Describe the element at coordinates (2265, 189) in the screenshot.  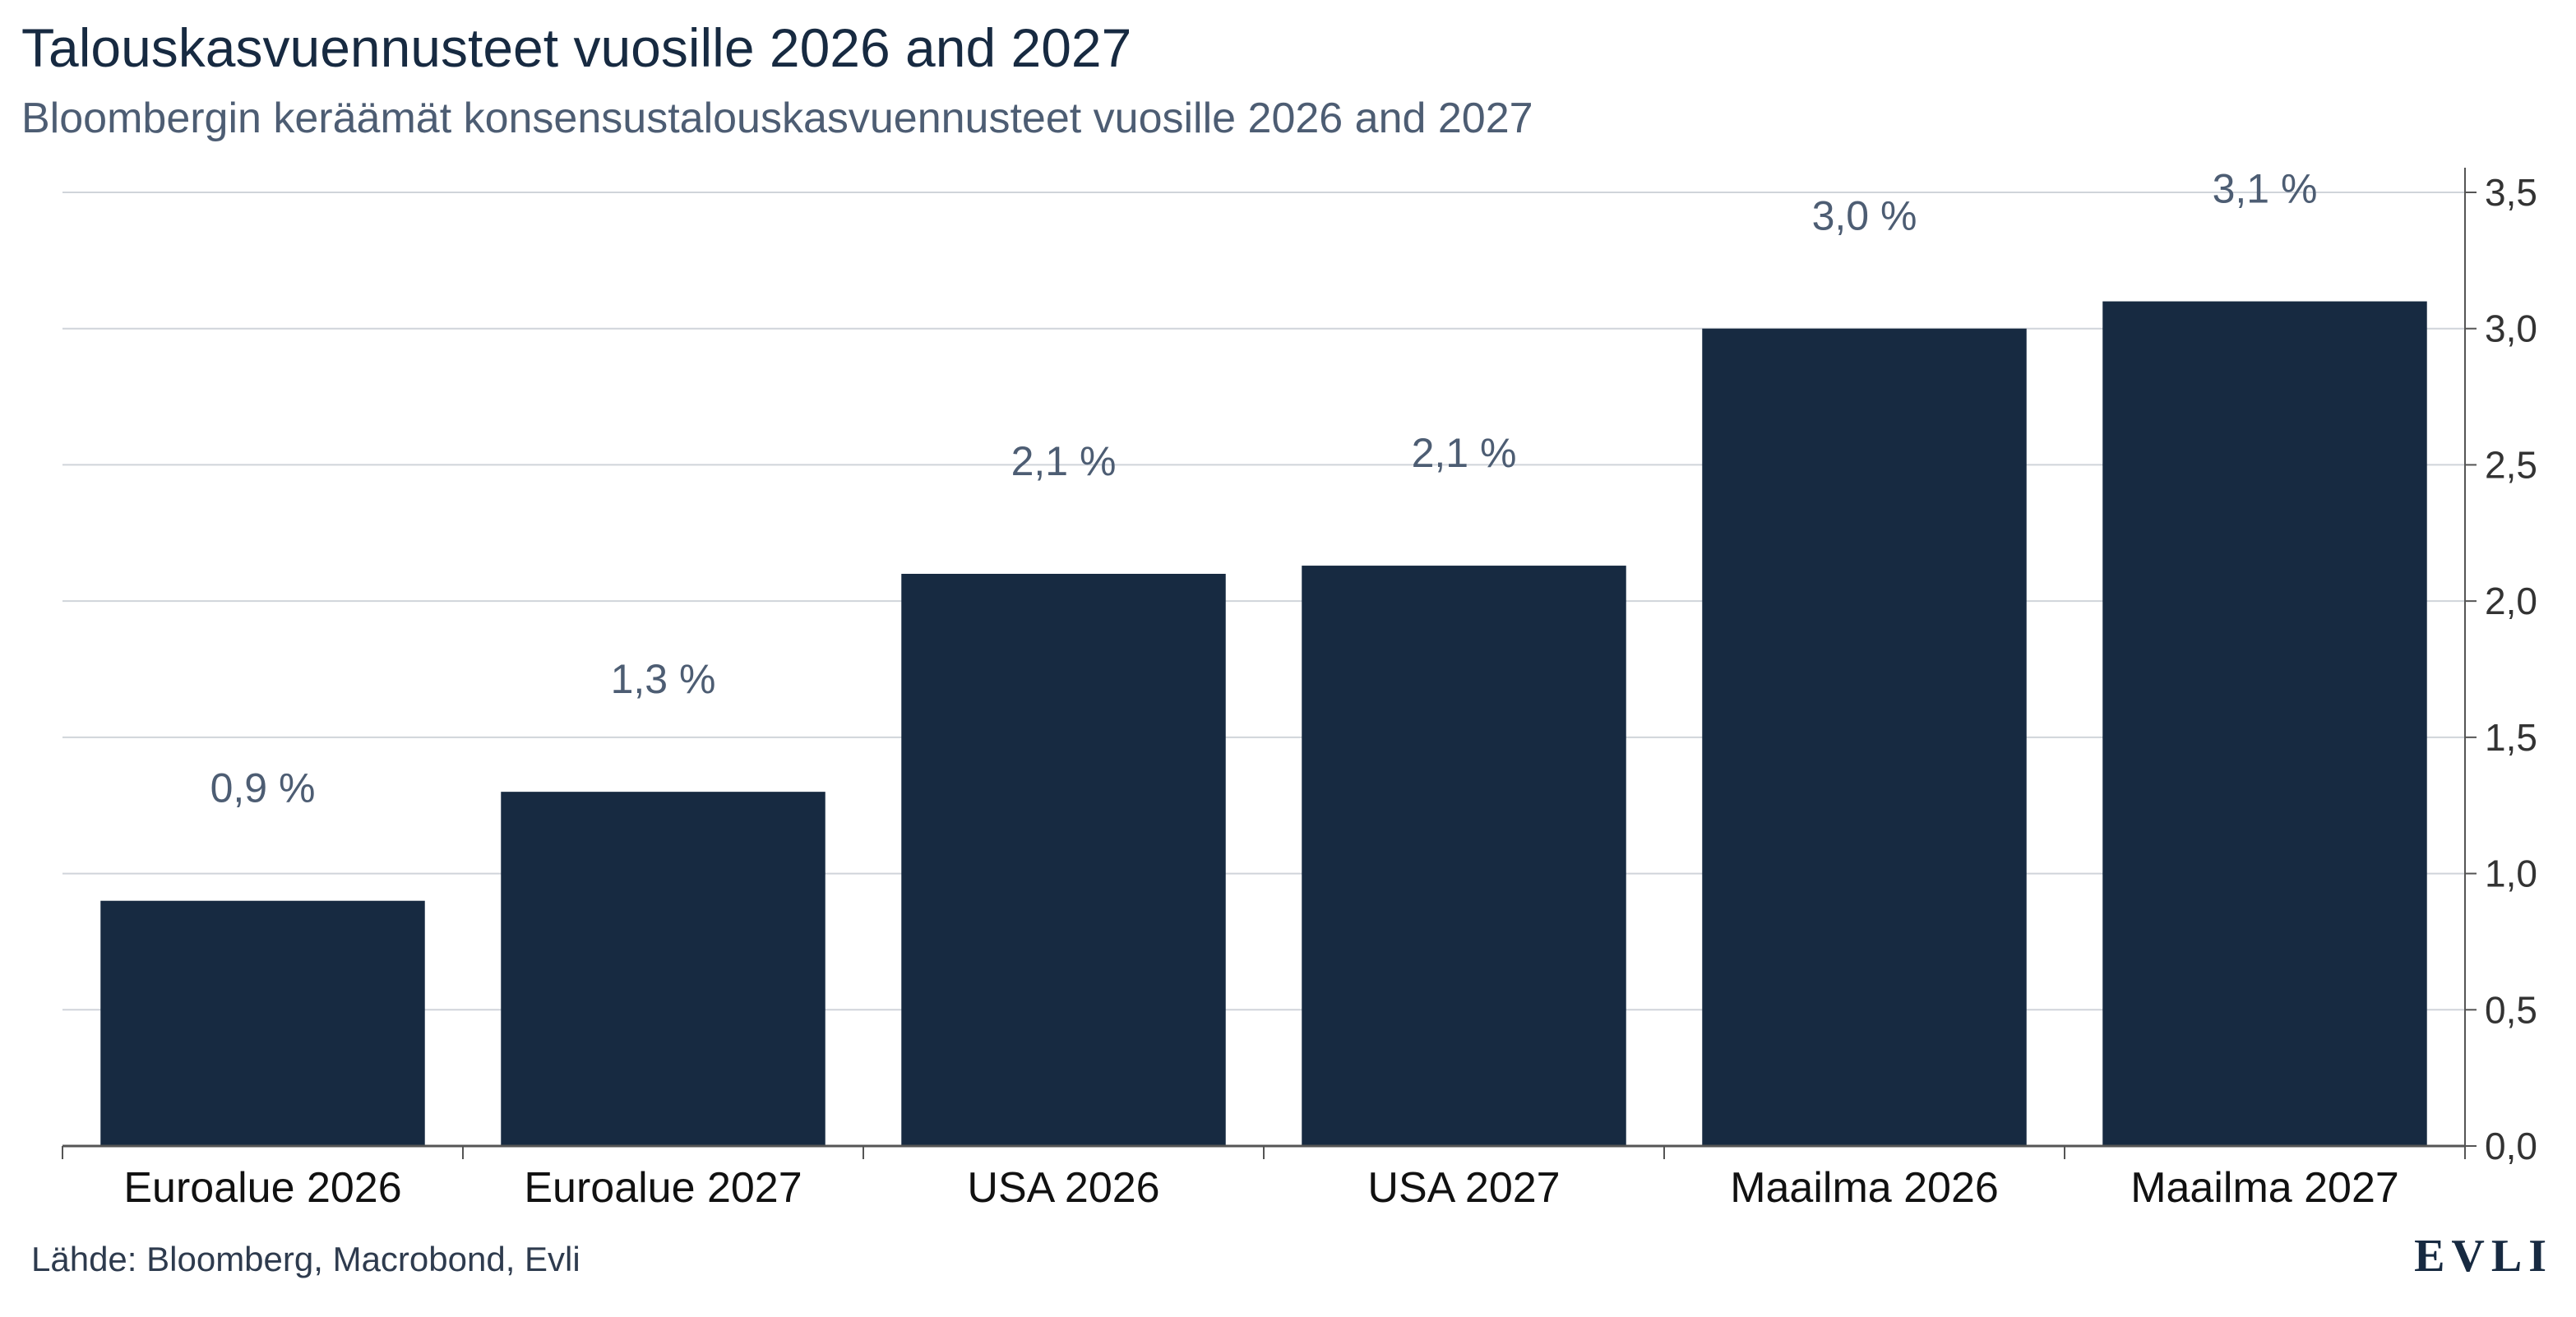
I see `data-label: 3,1 %` at that location.